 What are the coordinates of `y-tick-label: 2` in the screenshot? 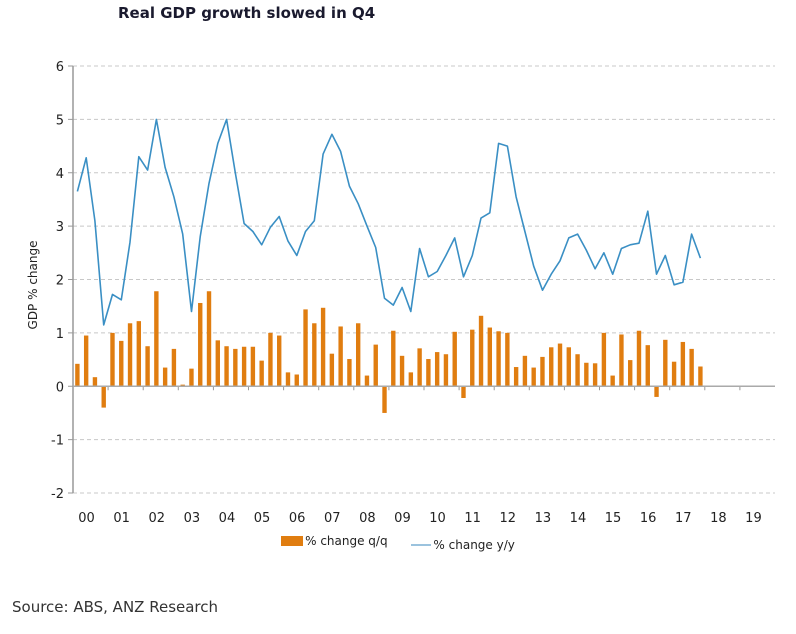 It's located at (60, 281).